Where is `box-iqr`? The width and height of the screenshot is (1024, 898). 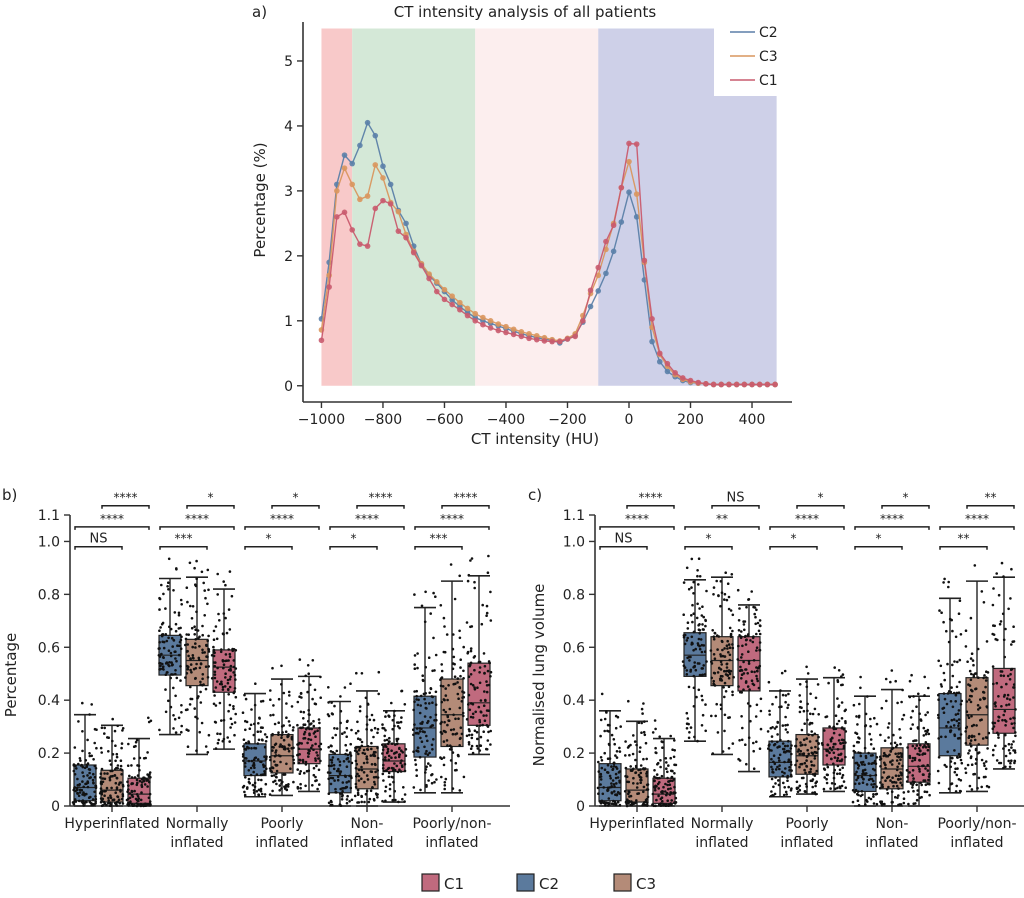 box-iqr is located at coordinates (197, 662).